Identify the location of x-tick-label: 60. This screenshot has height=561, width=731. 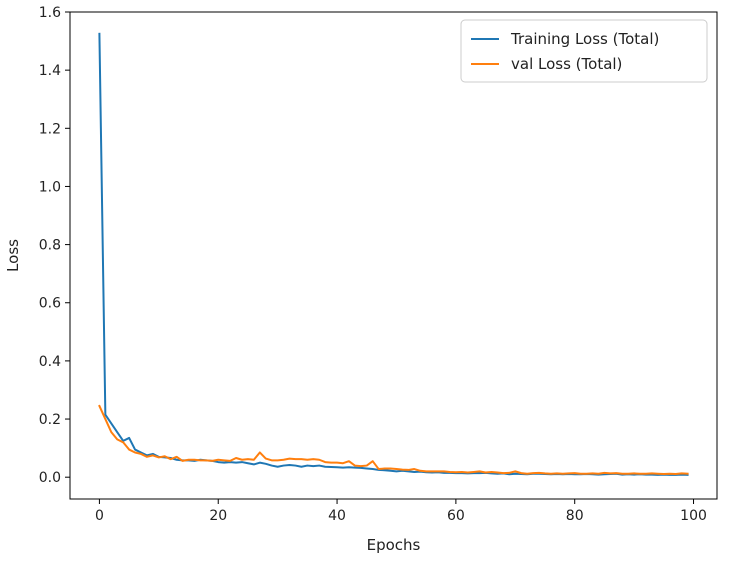
(456, 516).